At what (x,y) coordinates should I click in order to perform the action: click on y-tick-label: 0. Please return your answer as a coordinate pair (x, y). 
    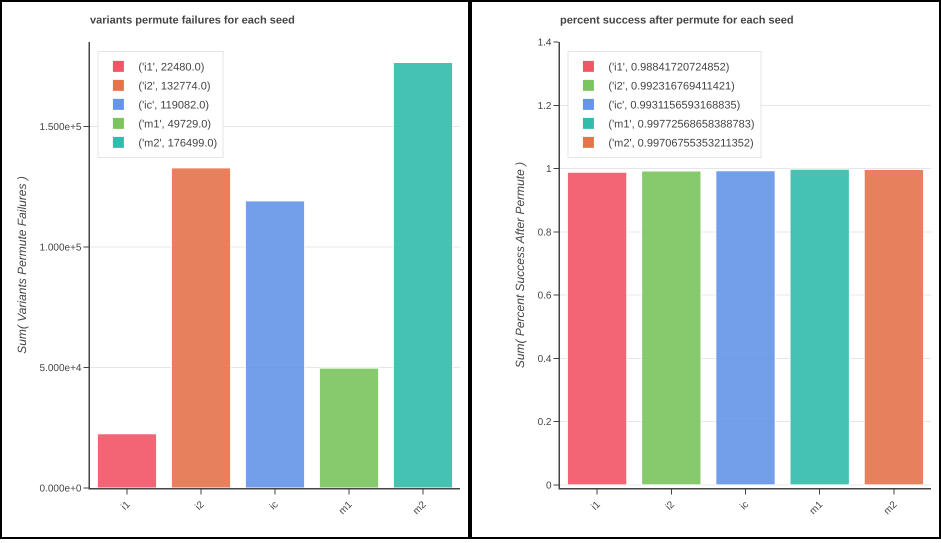
    Looking at the image, I should click on (549, 486).